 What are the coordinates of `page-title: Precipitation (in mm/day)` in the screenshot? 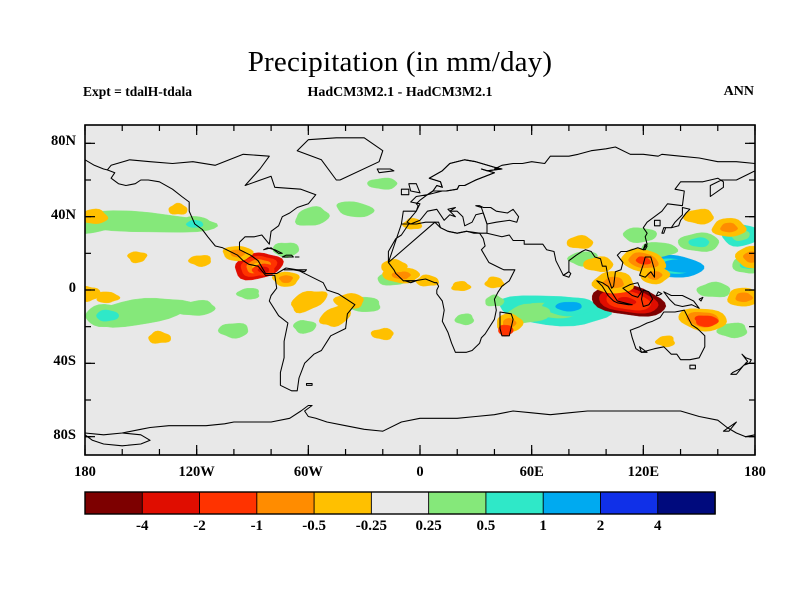 It's located at (400, 62).